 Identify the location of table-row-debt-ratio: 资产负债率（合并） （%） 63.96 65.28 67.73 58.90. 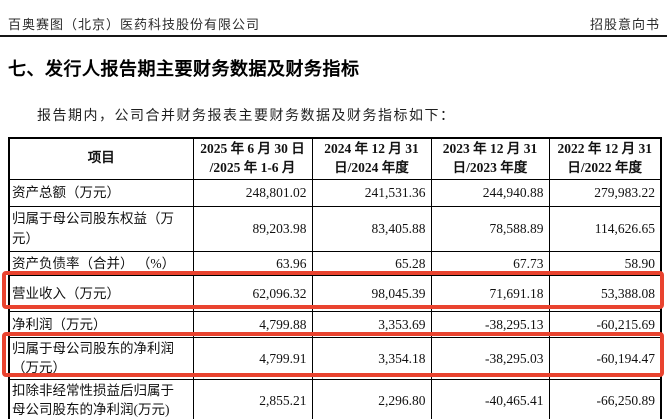
(335, 263).